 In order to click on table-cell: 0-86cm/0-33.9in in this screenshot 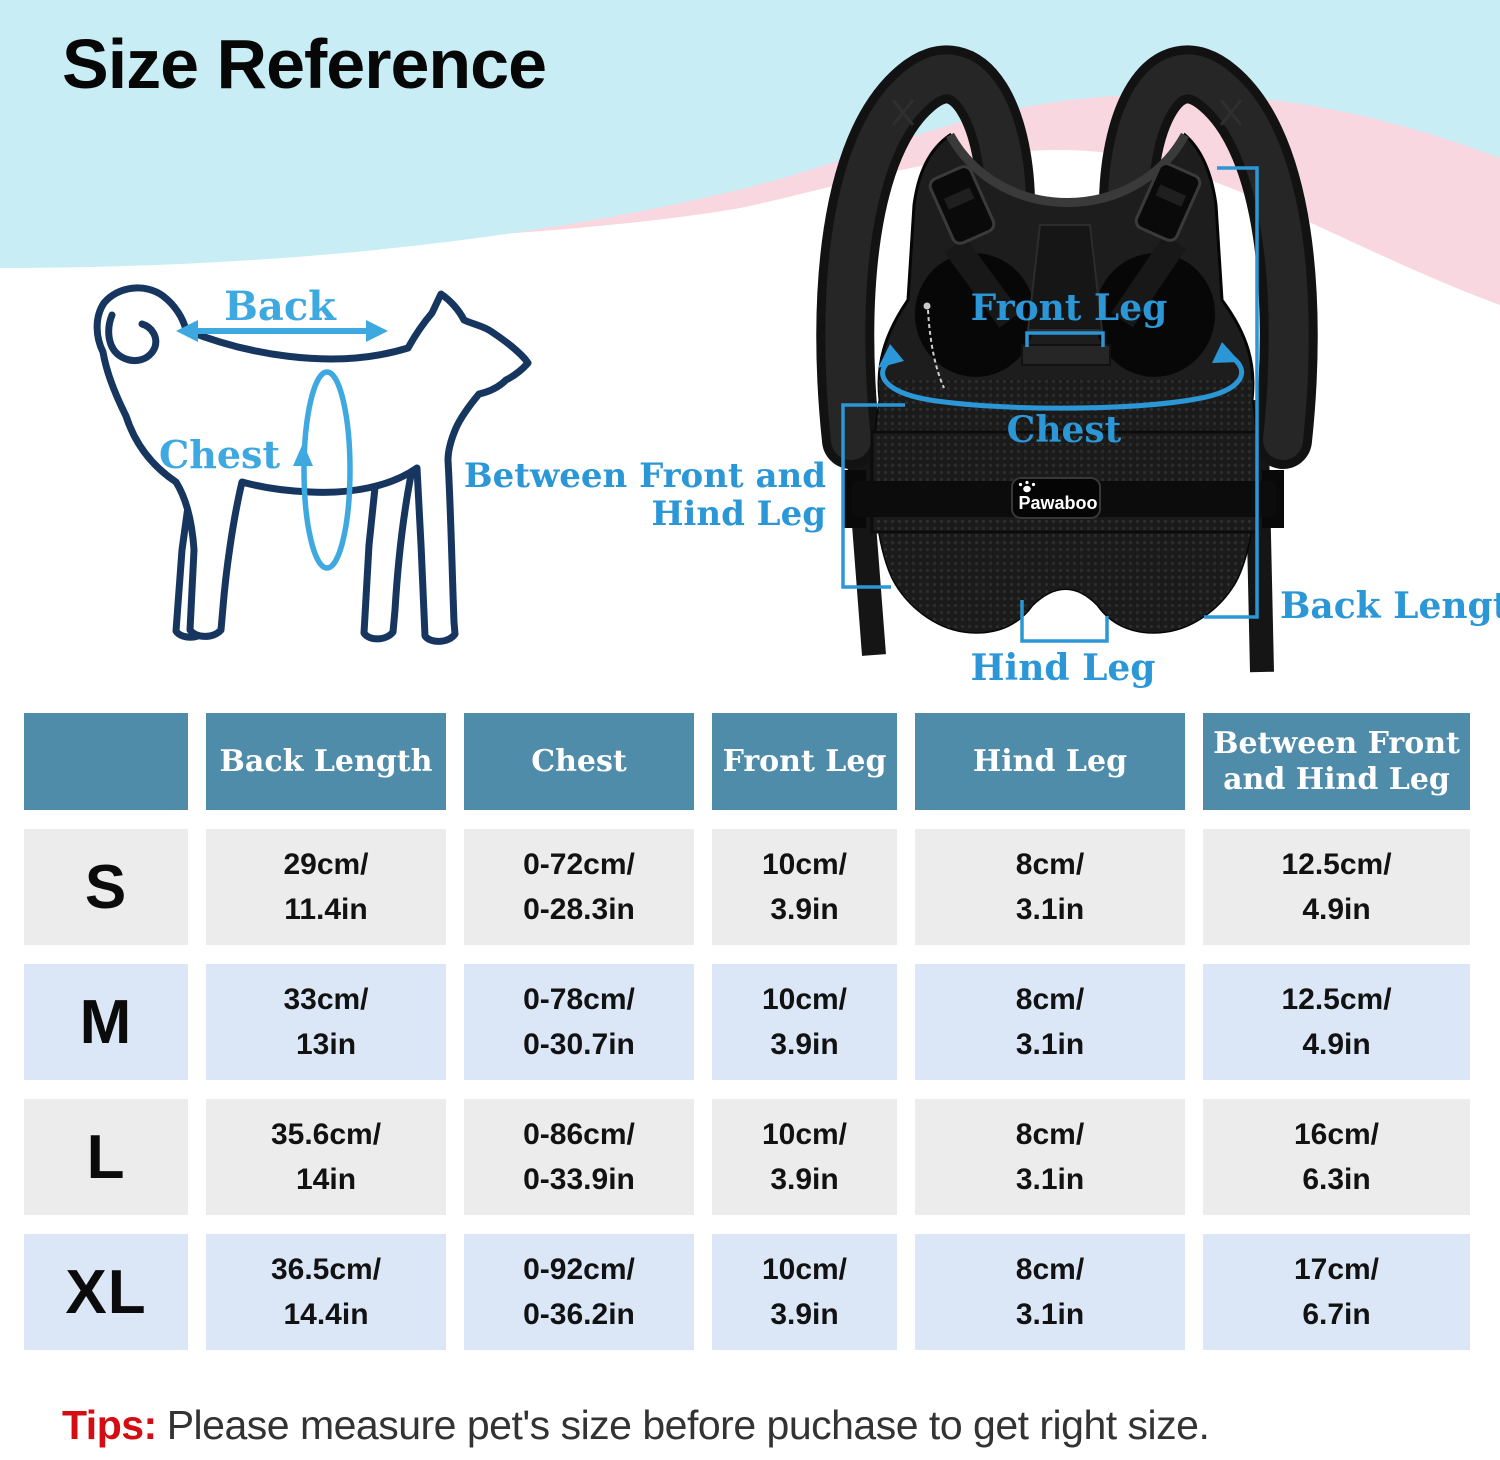, I will do `click(579, 1157)`.